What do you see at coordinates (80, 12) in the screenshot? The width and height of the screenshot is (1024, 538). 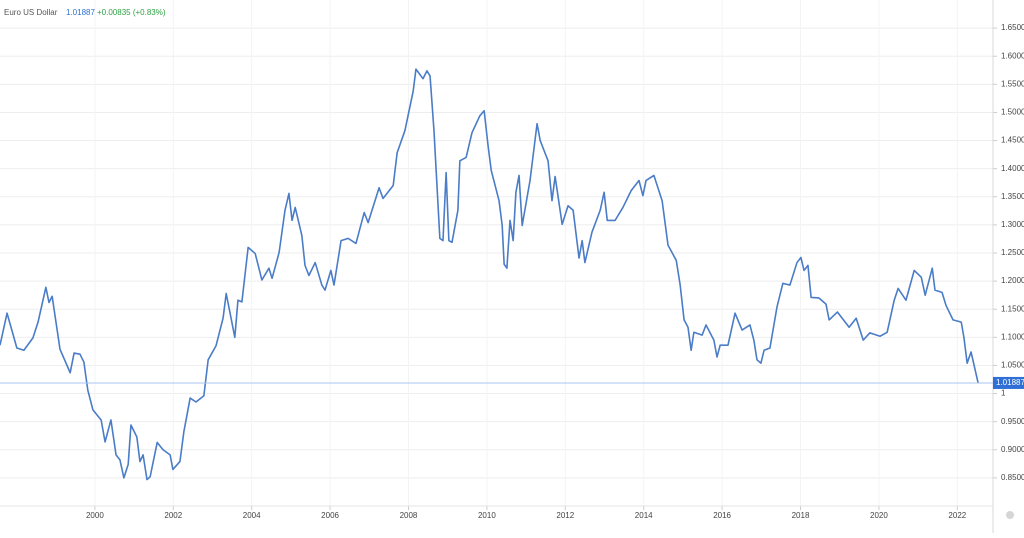 I see `last-price: 1.01887` at bounding box center [80, 12].